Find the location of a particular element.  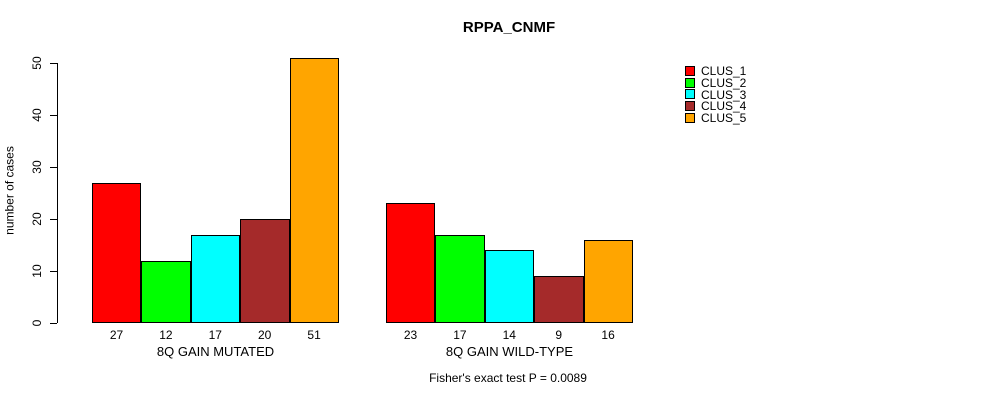

y-axis-tick-label: 50 is located at coordinates (37, 63).